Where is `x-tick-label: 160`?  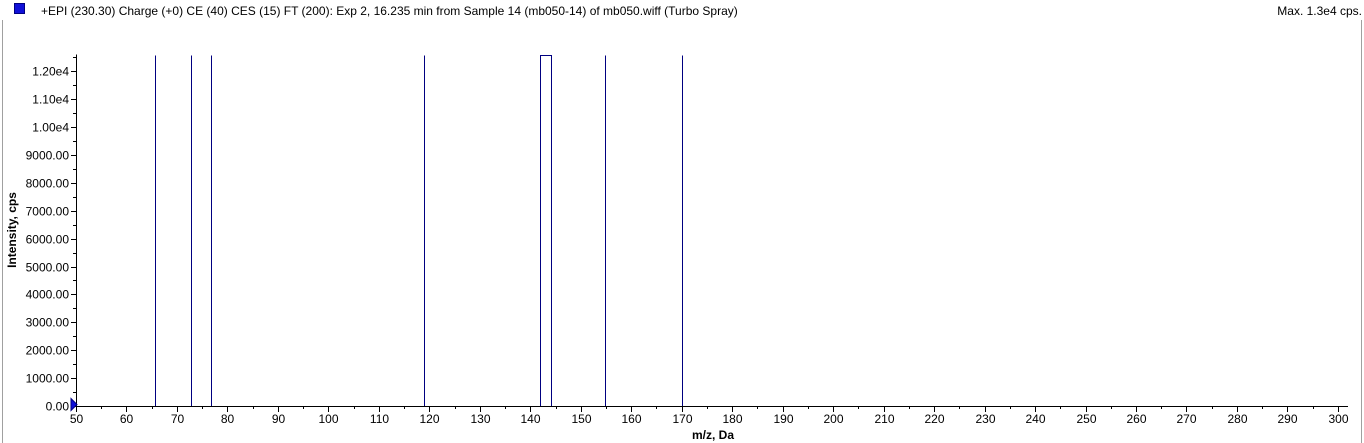 x-tick-label: 160 is located at coordinates (631, 419).